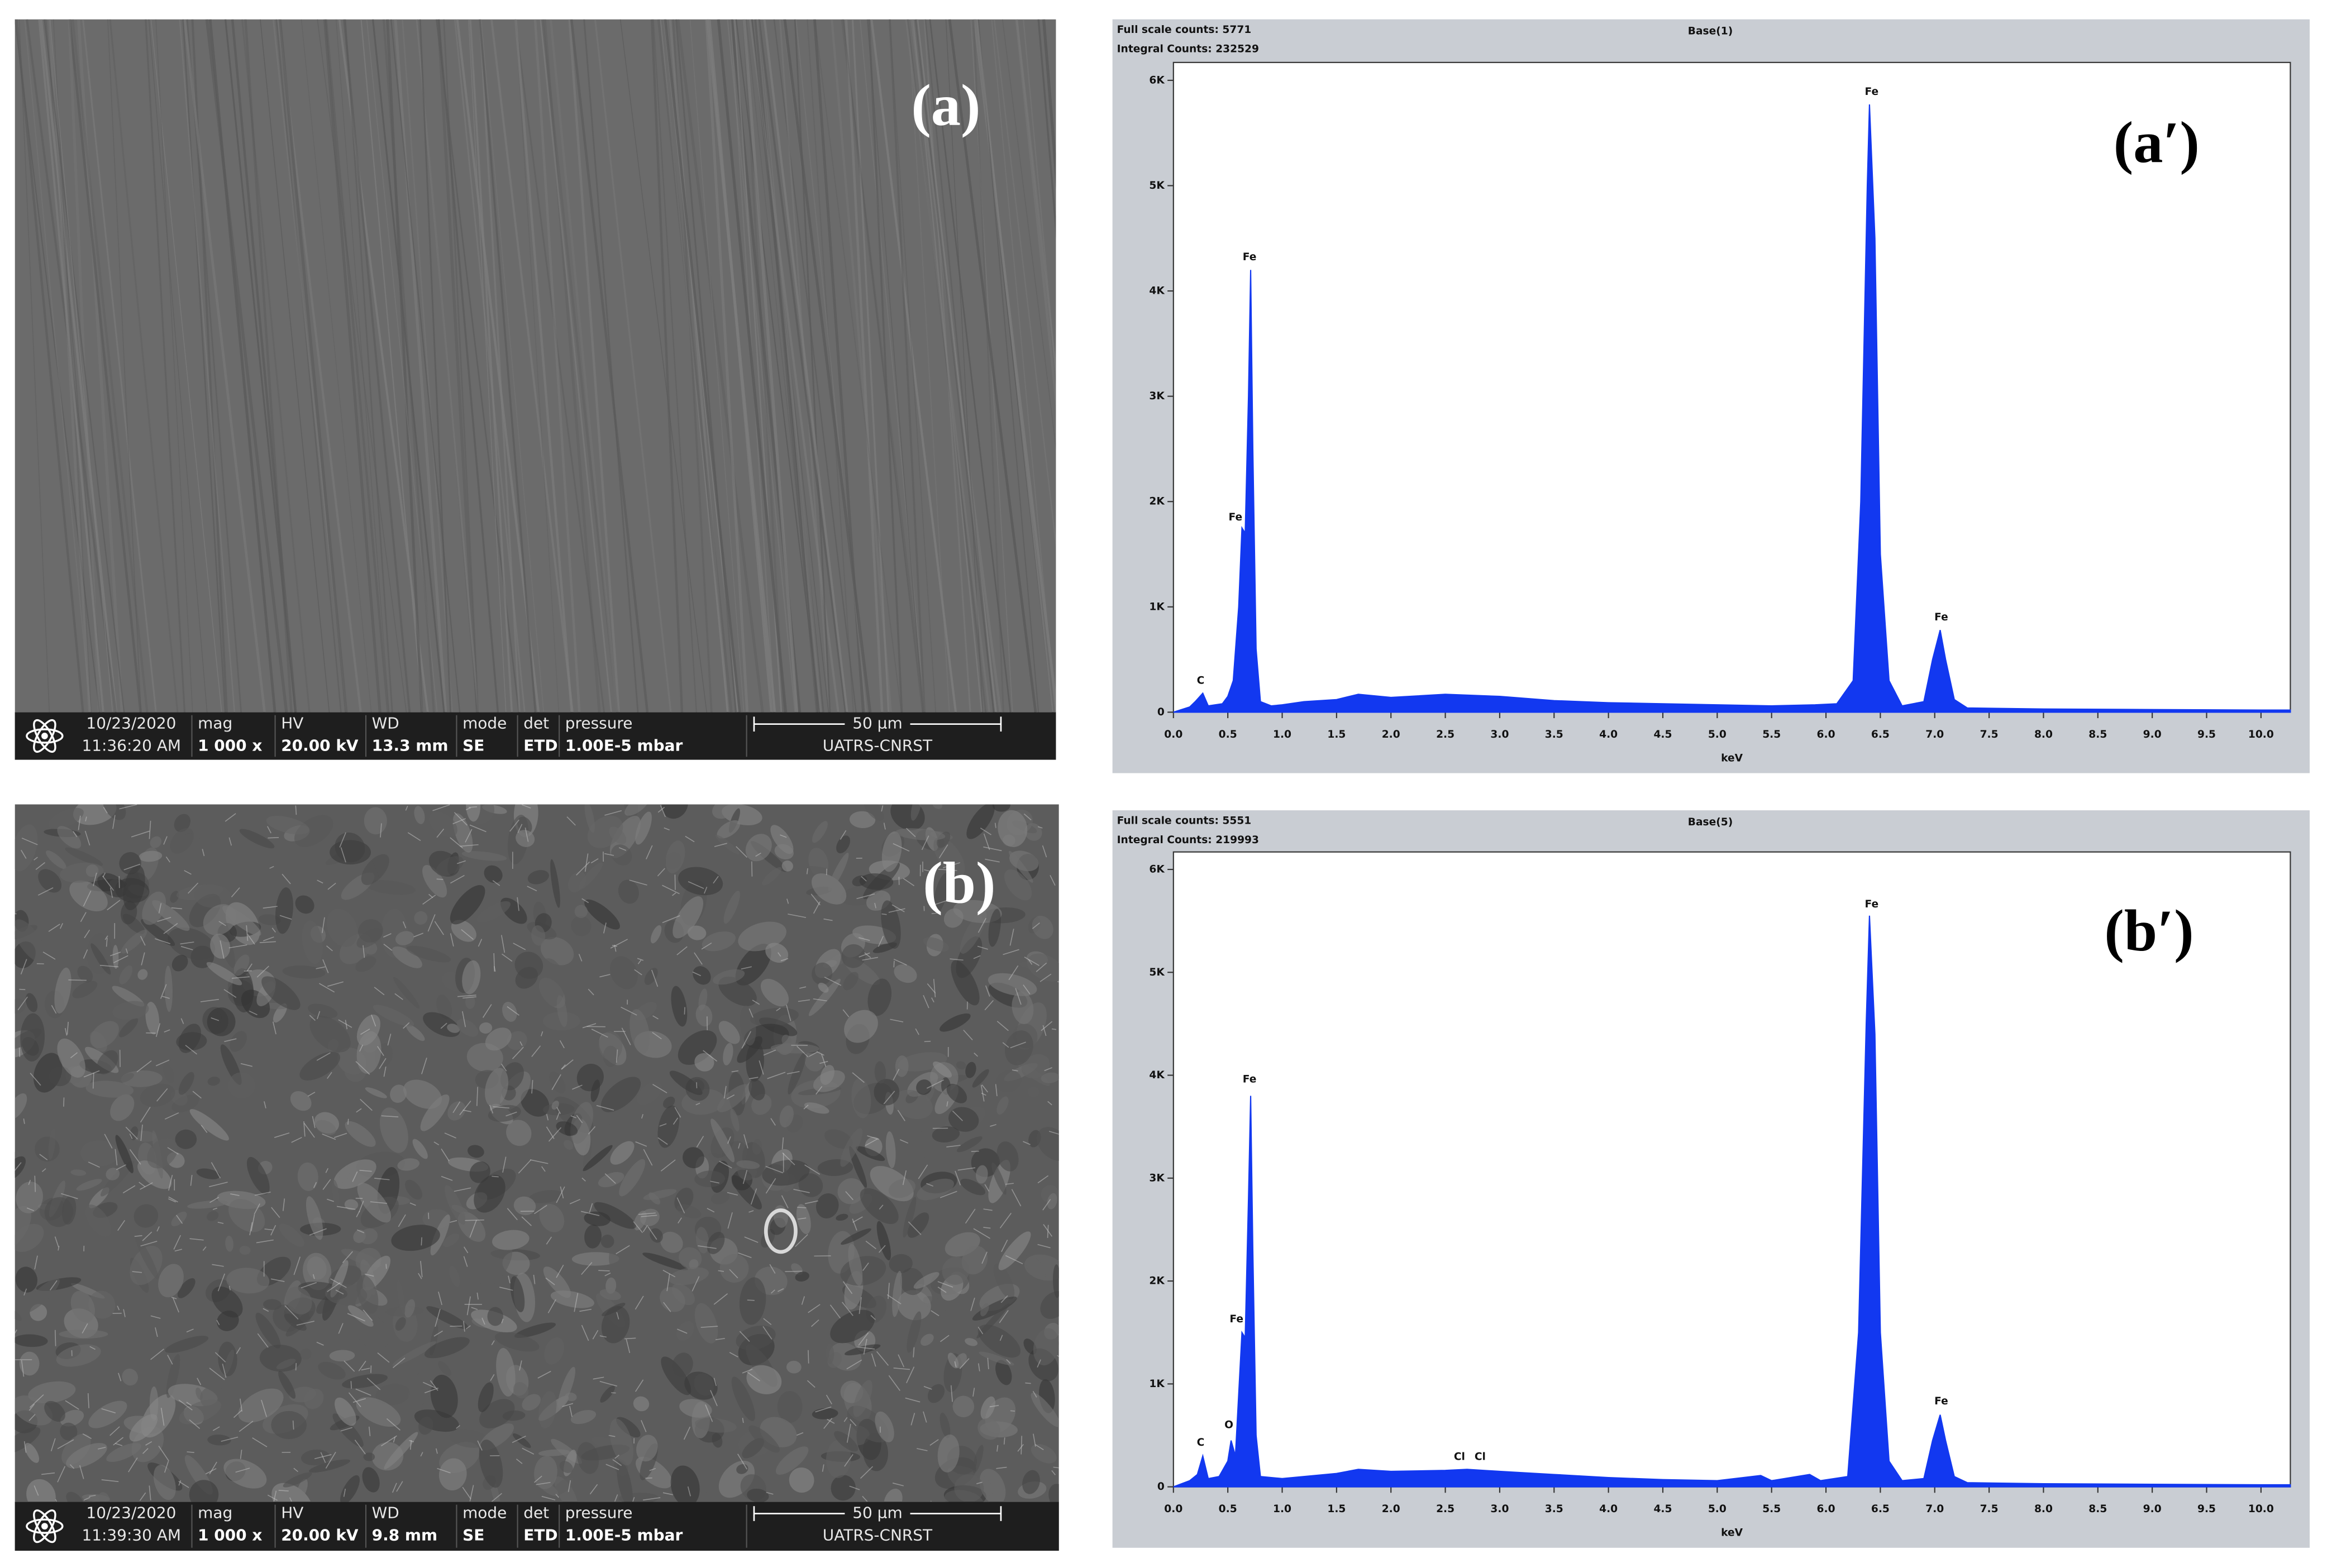 Image resolution: width=2332 pixels, height=1568 pixels. I want to click on field-name: pressure, so click(599, 723).